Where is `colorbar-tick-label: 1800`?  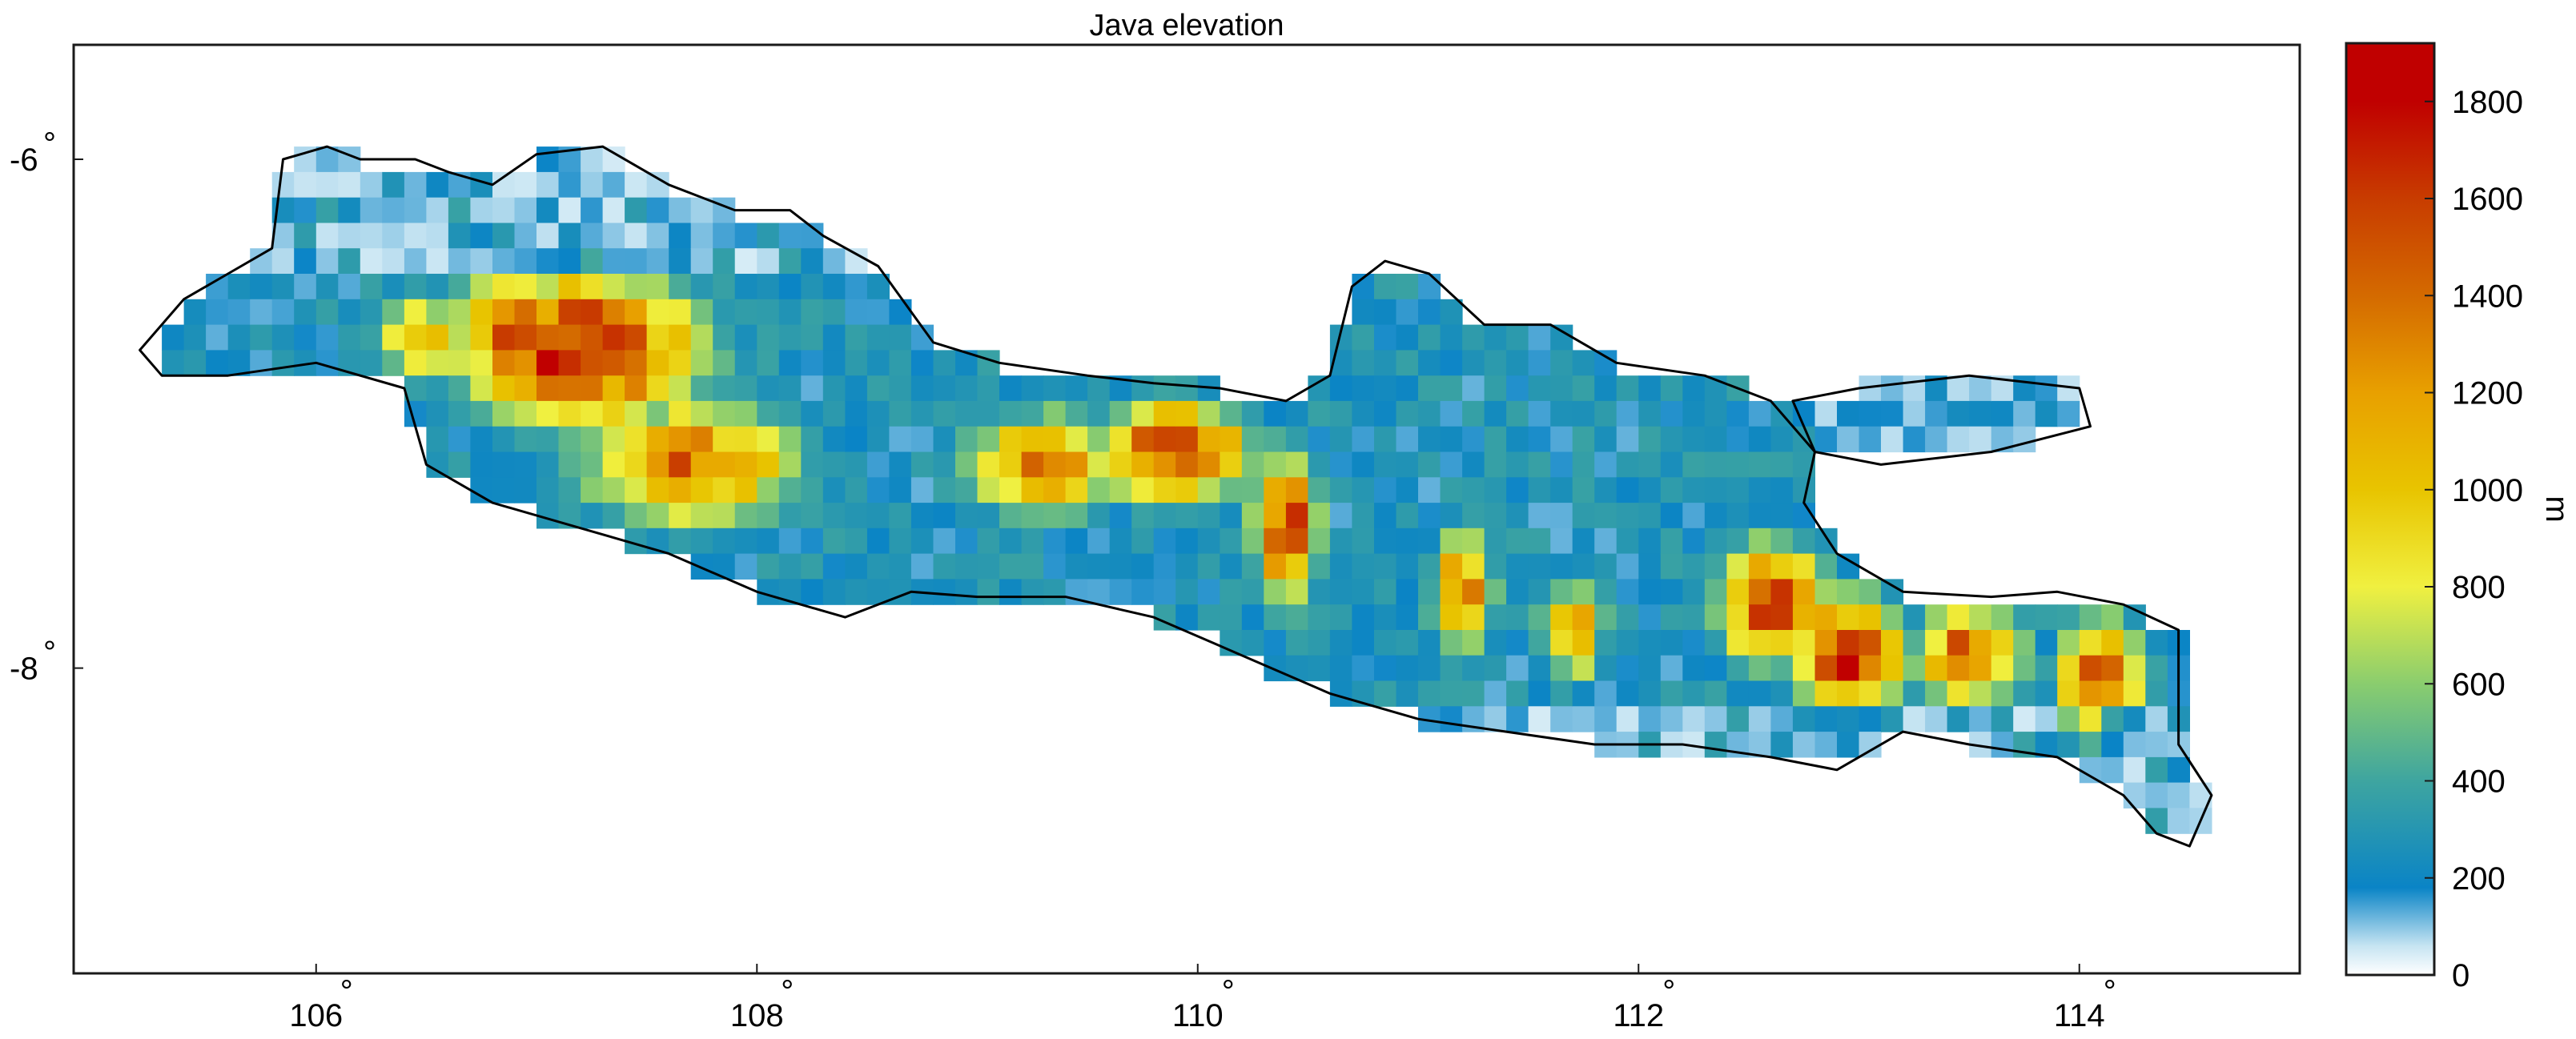
colorbar-tick-label: 1800 is located at coordinates (2487, 102).